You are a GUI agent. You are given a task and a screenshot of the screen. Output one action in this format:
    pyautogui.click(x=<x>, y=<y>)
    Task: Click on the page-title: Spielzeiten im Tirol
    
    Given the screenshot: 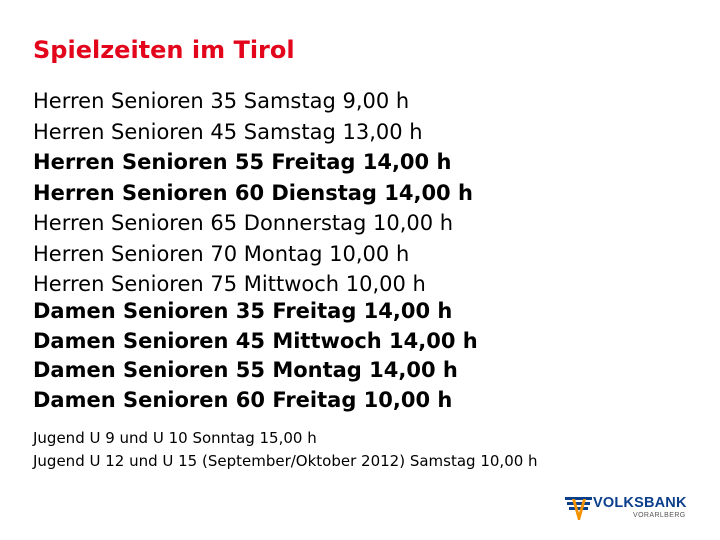 What is the action you would take?
    pyautogui.click(x=164, y=50)
    